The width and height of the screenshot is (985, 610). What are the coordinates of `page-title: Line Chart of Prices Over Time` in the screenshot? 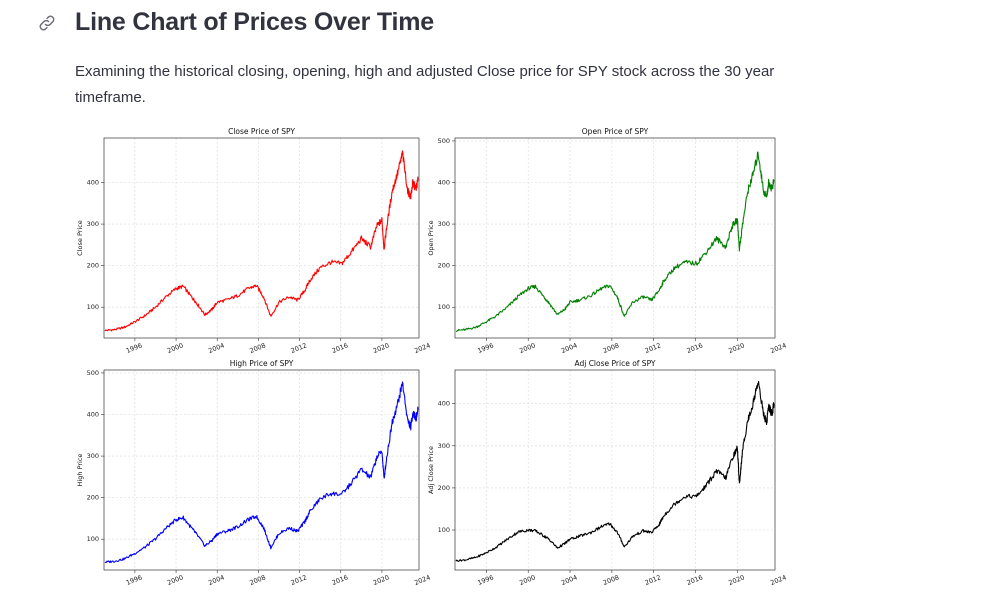 It's located at (254, 22).